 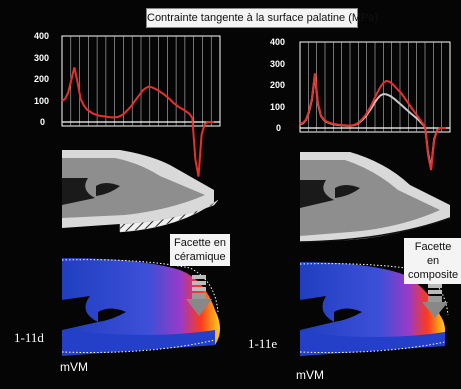 What do you see at coordinates (140, 307) in the screenshot?
I see `left-heatmap` at bounding box center [140, 307].